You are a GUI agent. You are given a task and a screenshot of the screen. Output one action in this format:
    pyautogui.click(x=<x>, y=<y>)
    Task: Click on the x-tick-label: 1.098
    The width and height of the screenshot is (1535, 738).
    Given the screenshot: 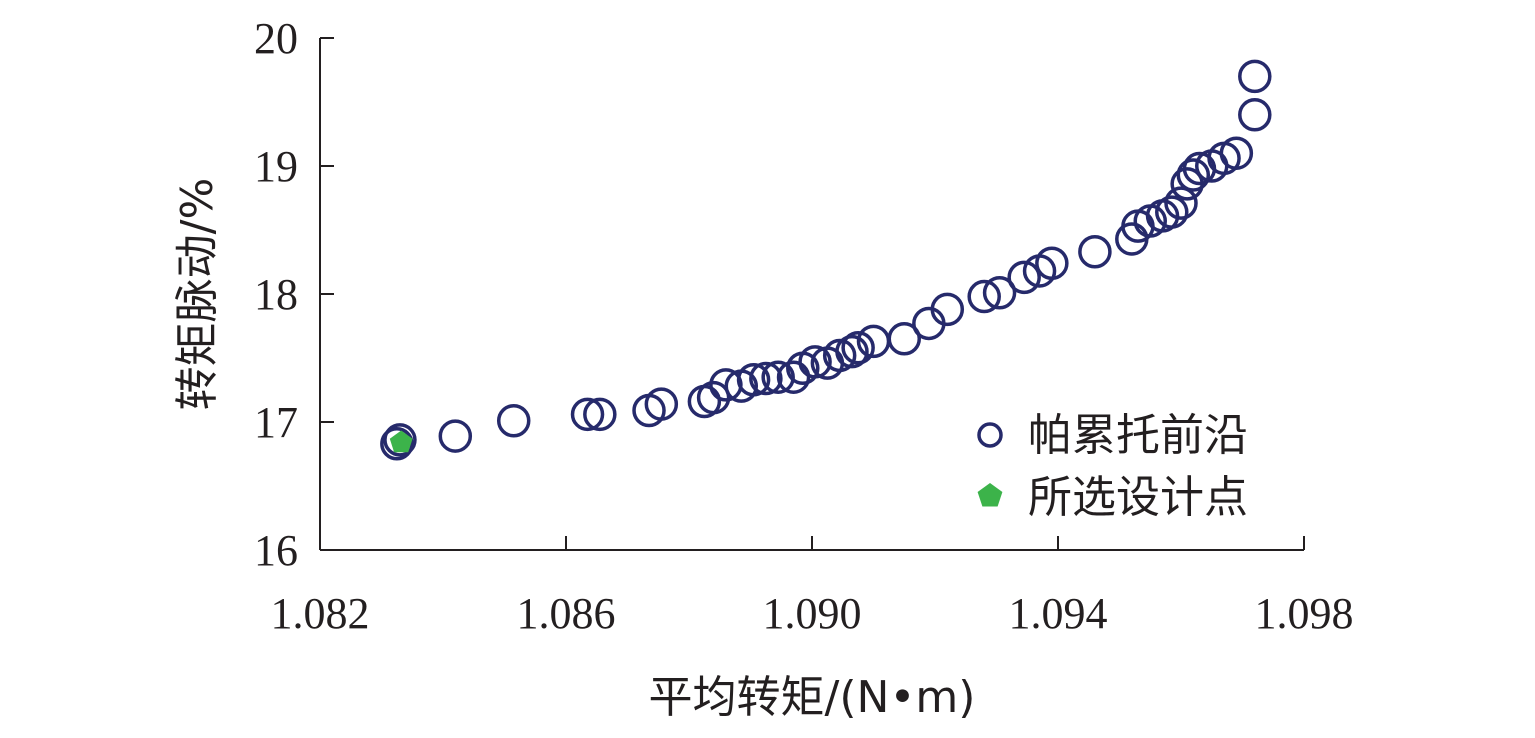 What is the action you would take?
    pyautogui.click(x=1304, y=613)
    